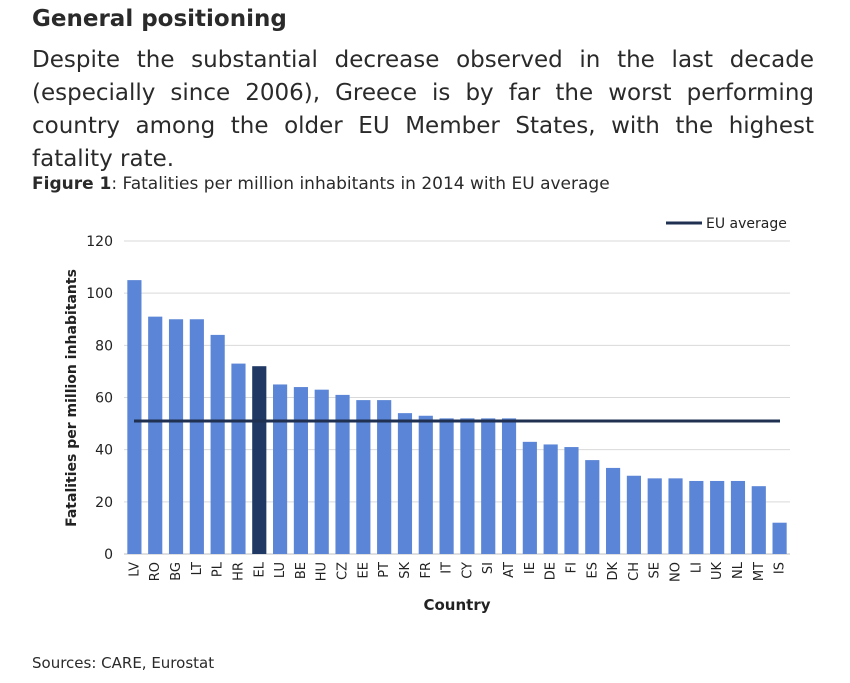 The width and height of the screenshot is (850, 683). I want to click on x-tick-label: DE, so click(551, 571).